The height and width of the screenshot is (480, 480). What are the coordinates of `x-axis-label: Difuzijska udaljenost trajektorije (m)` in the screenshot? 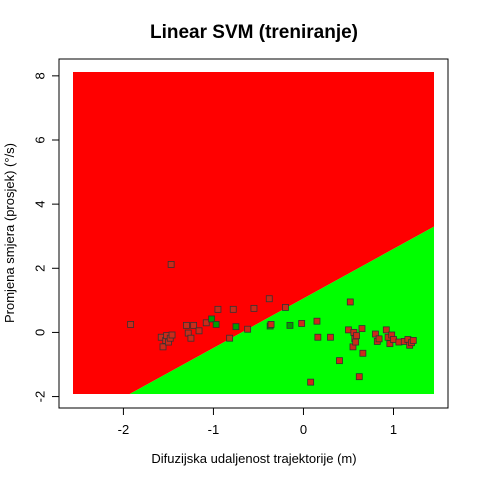 It's located at (253, 458).